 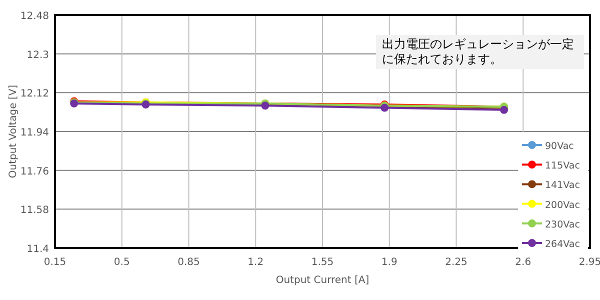 I want to click on x-tick-label: 1.9, so click(x=389, y=262).